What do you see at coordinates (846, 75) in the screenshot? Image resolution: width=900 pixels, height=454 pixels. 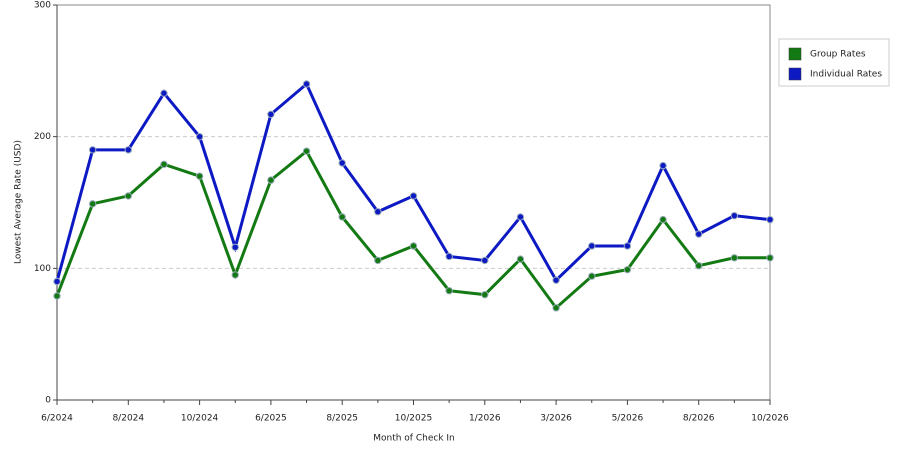 I see `legend-label: Individual Rates` at bounding box center [846, 75].